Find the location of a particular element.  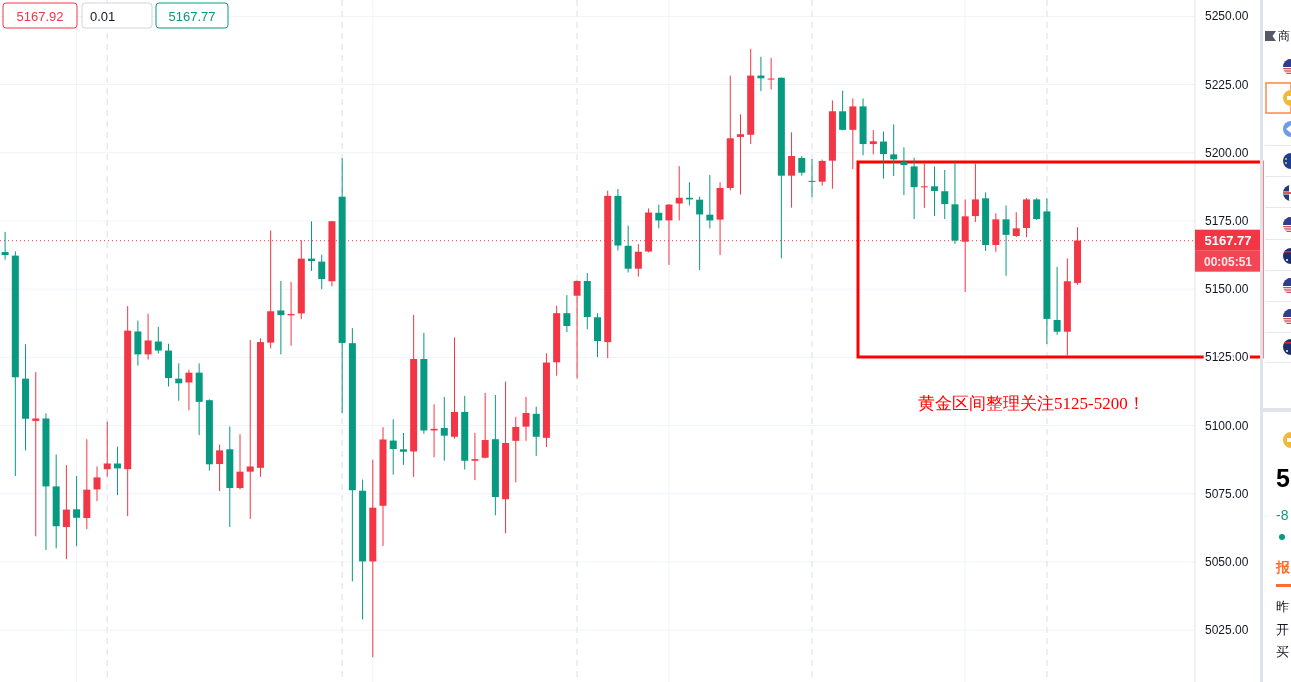

annotation: 5167.92 is located at coordinates (40, 16).